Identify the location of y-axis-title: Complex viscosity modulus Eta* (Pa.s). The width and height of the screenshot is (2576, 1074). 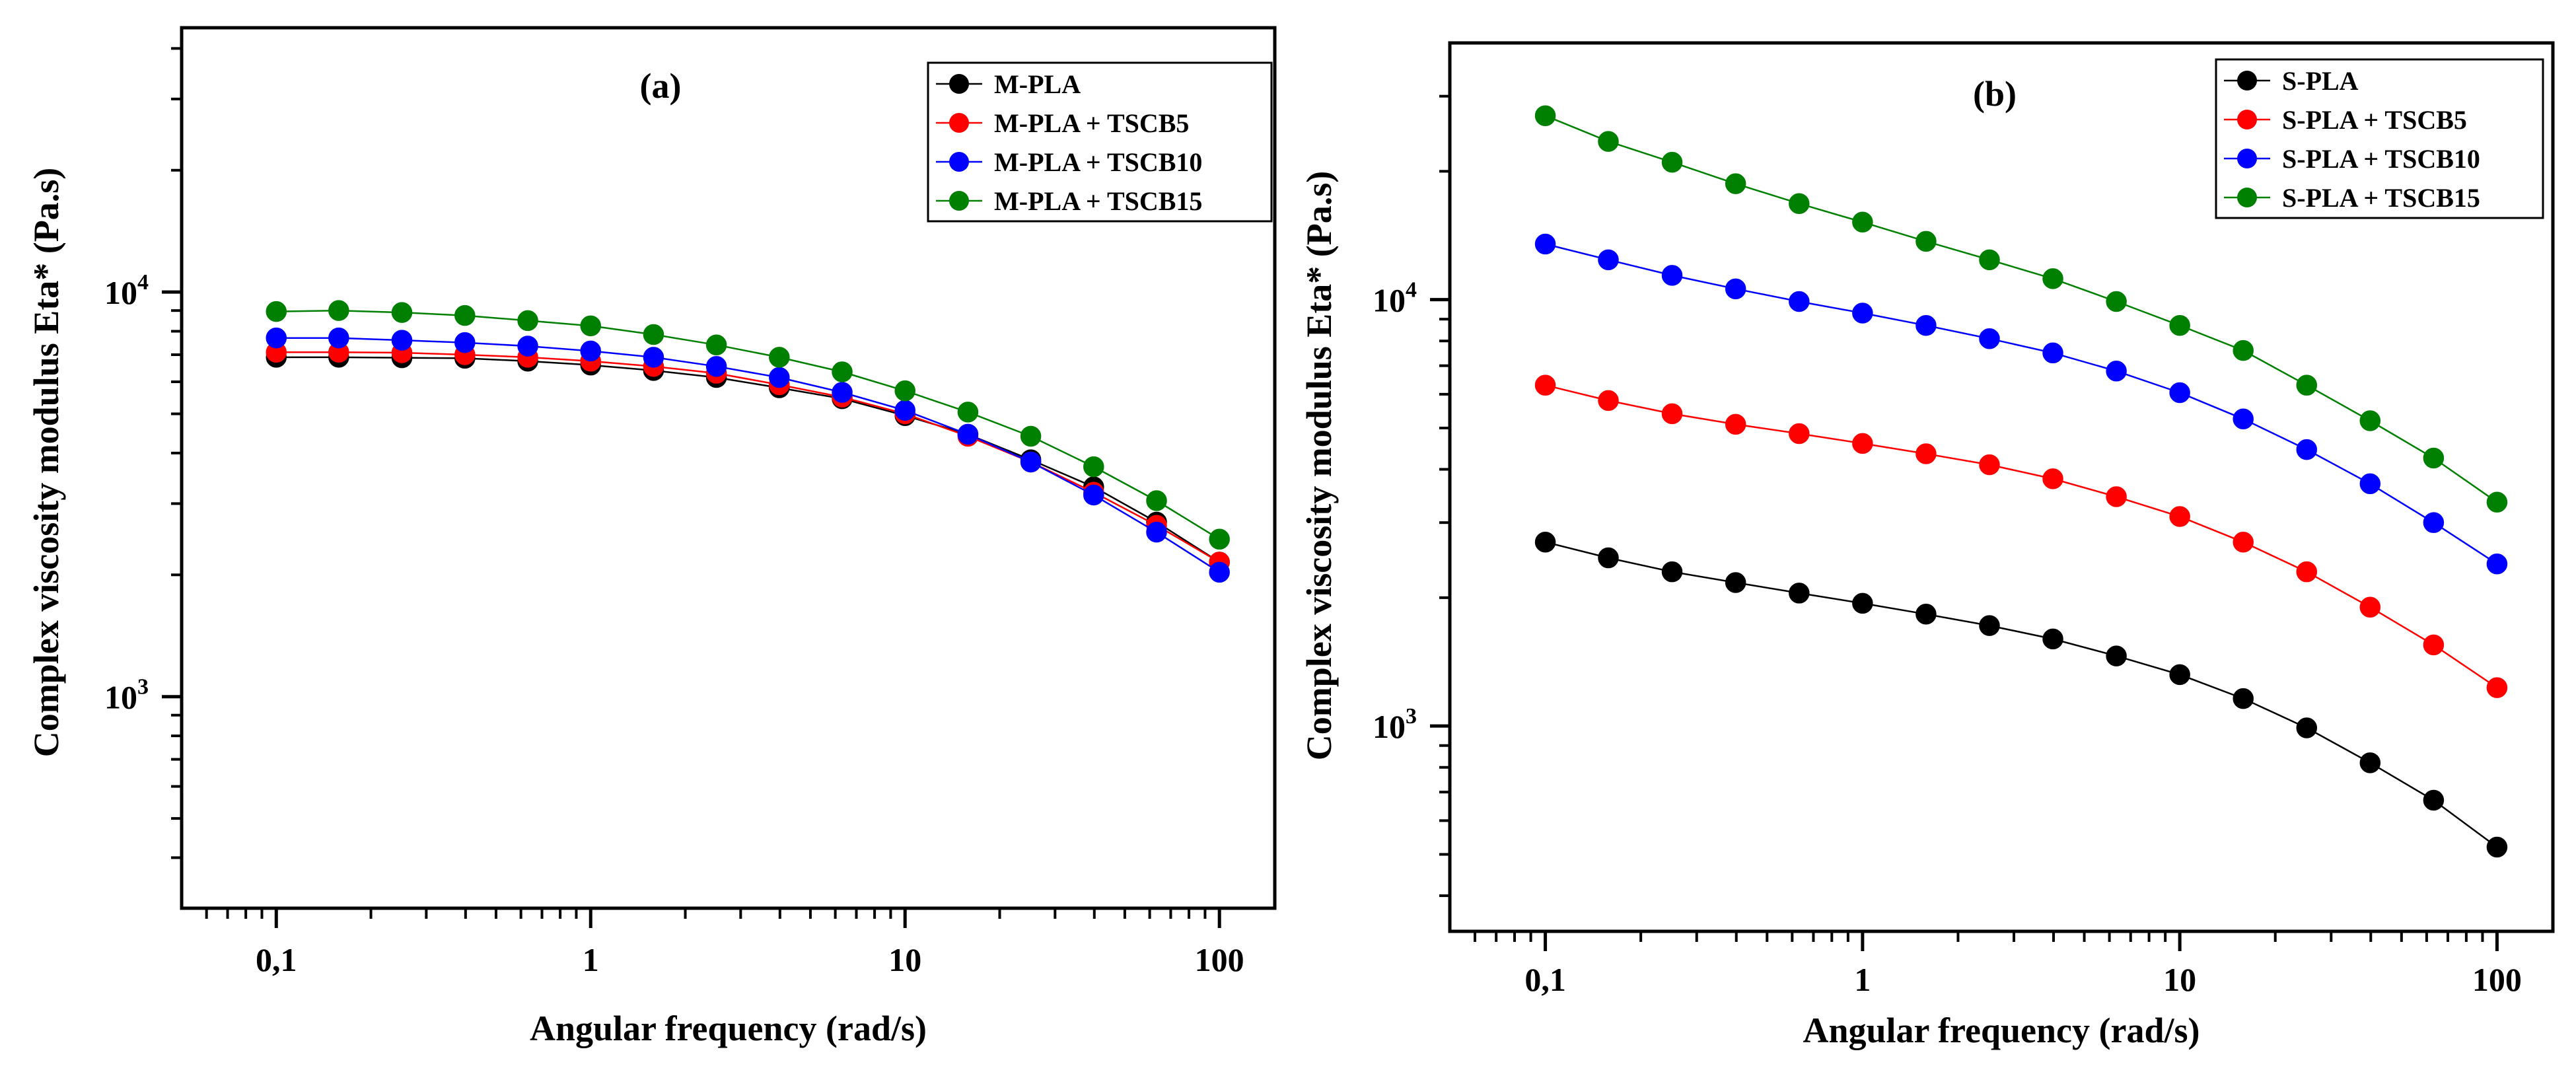
(1319, 466).